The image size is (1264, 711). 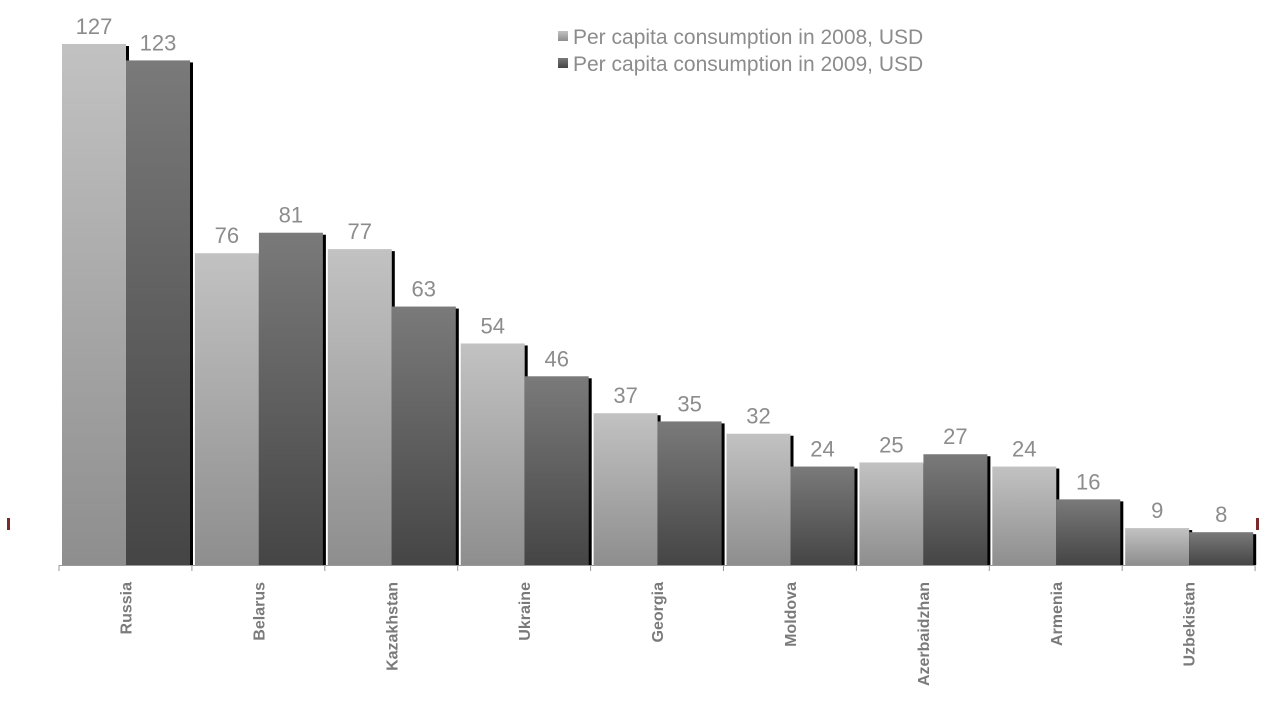 I want to click on category-label: Azerbaidzhan, so click(x=924, y=634).